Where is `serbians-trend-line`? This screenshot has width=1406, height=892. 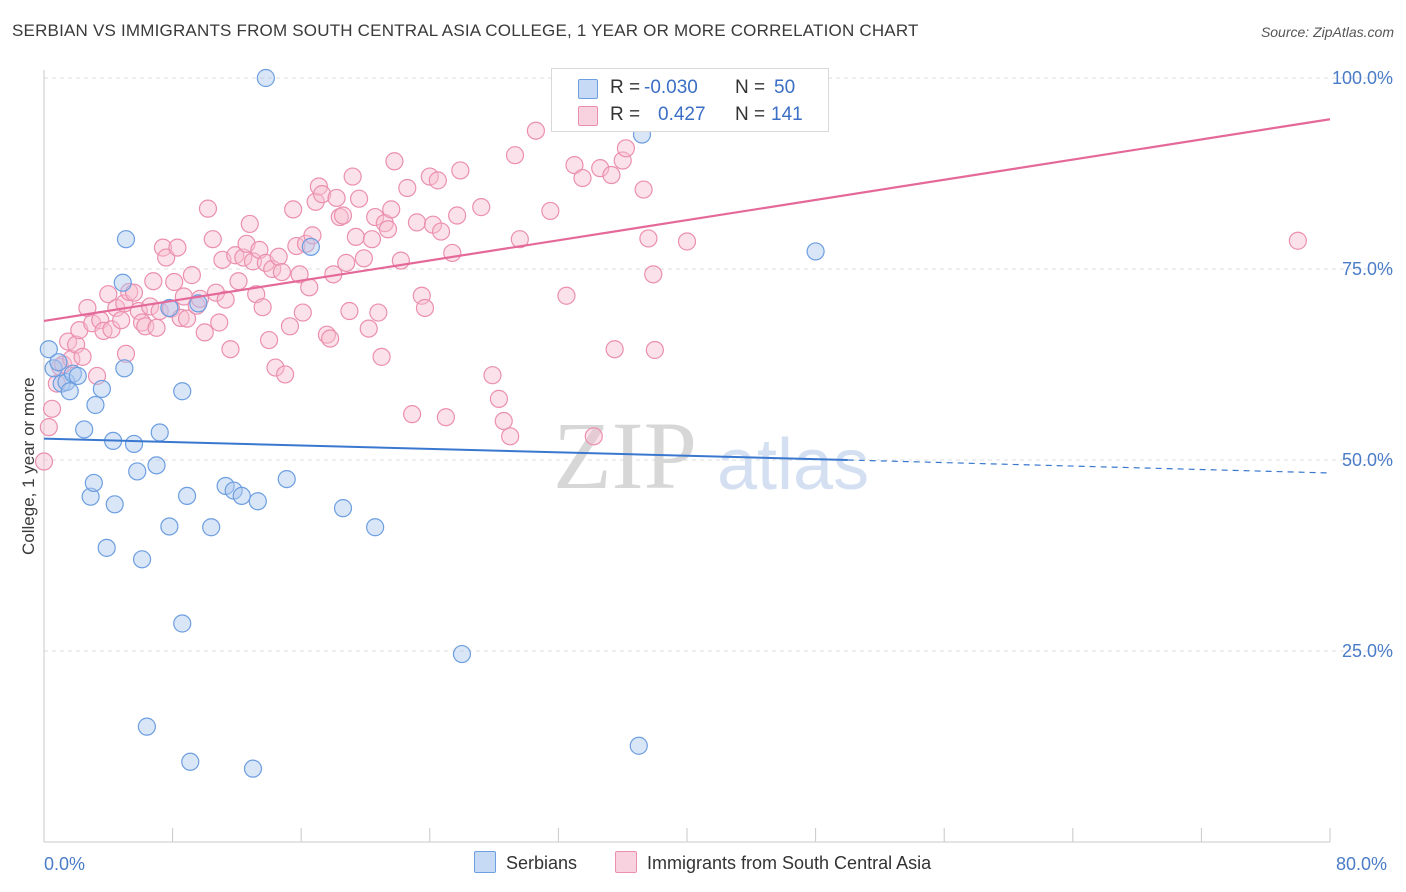
serbians-trend-line is located at coordinates (445, 449).